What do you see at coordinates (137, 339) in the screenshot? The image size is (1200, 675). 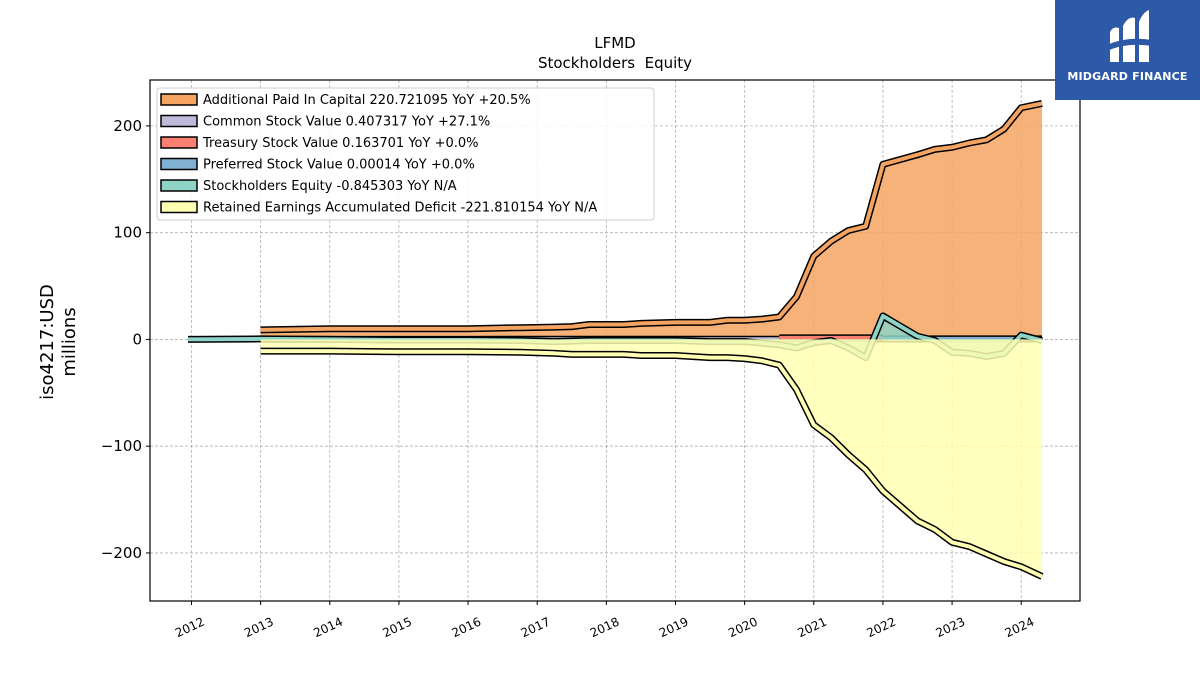 I see `y-tick-label: 0` at bounding box center [137, 339].